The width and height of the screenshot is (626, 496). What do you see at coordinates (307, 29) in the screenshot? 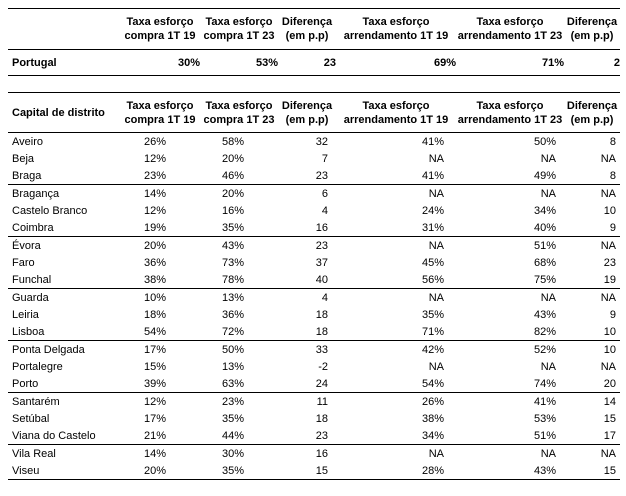
I see `col-header-diferenca-compra: Diferença (em p.p)` at bounding box center [307, 29].